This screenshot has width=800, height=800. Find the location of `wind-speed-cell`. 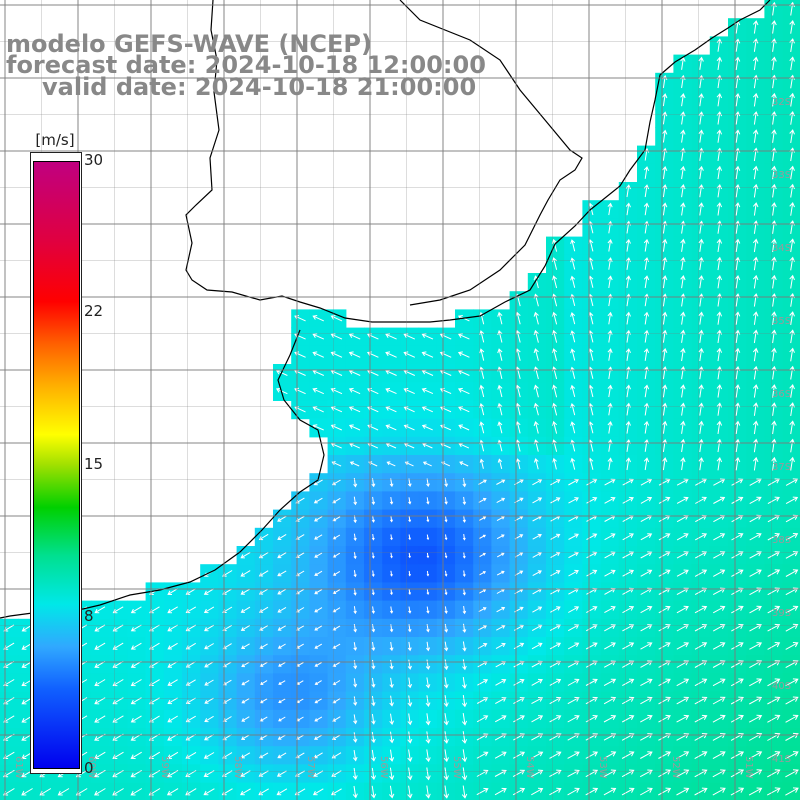

wind-speed-cell is located at coordinates (791, 791).